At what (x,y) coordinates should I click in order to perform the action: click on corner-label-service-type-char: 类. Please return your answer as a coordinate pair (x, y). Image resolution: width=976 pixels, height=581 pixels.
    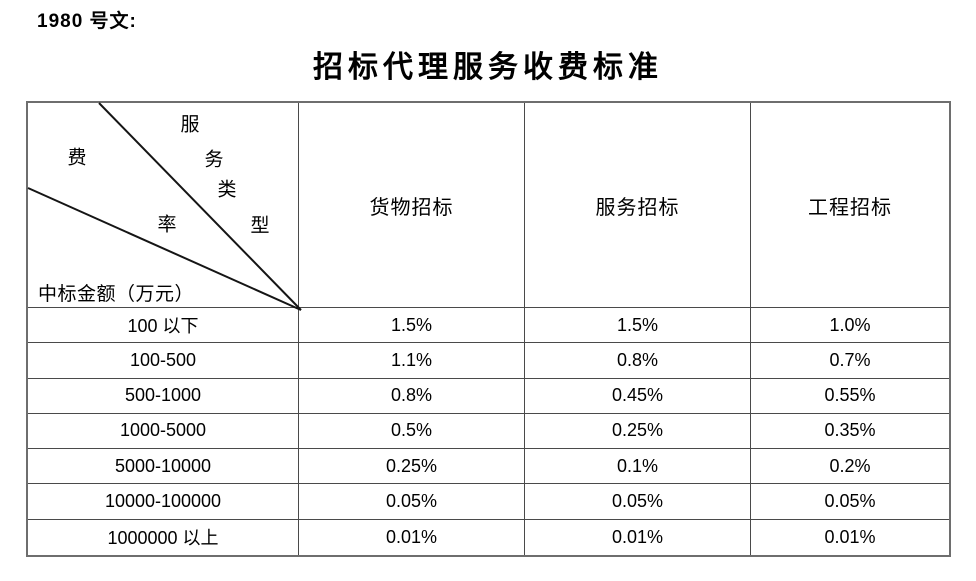
    Looking at the image, I should click on (227, 190).